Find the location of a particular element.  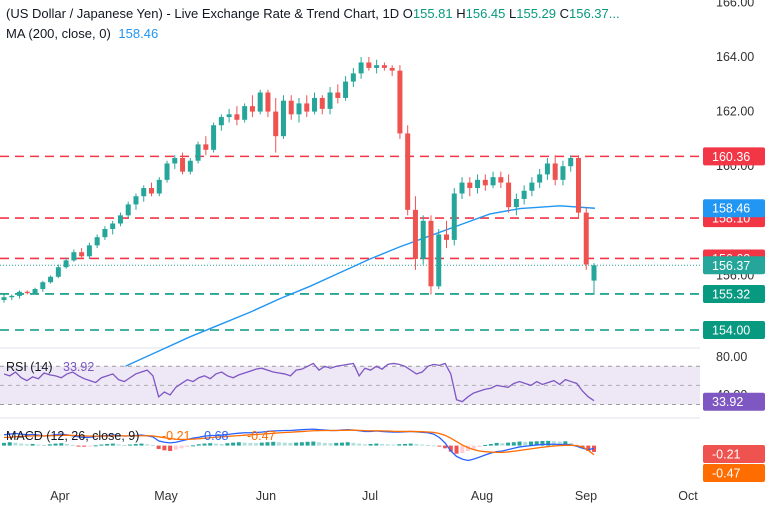

ohlc-value-o: 155.81 is located at coordinates (432, 13).